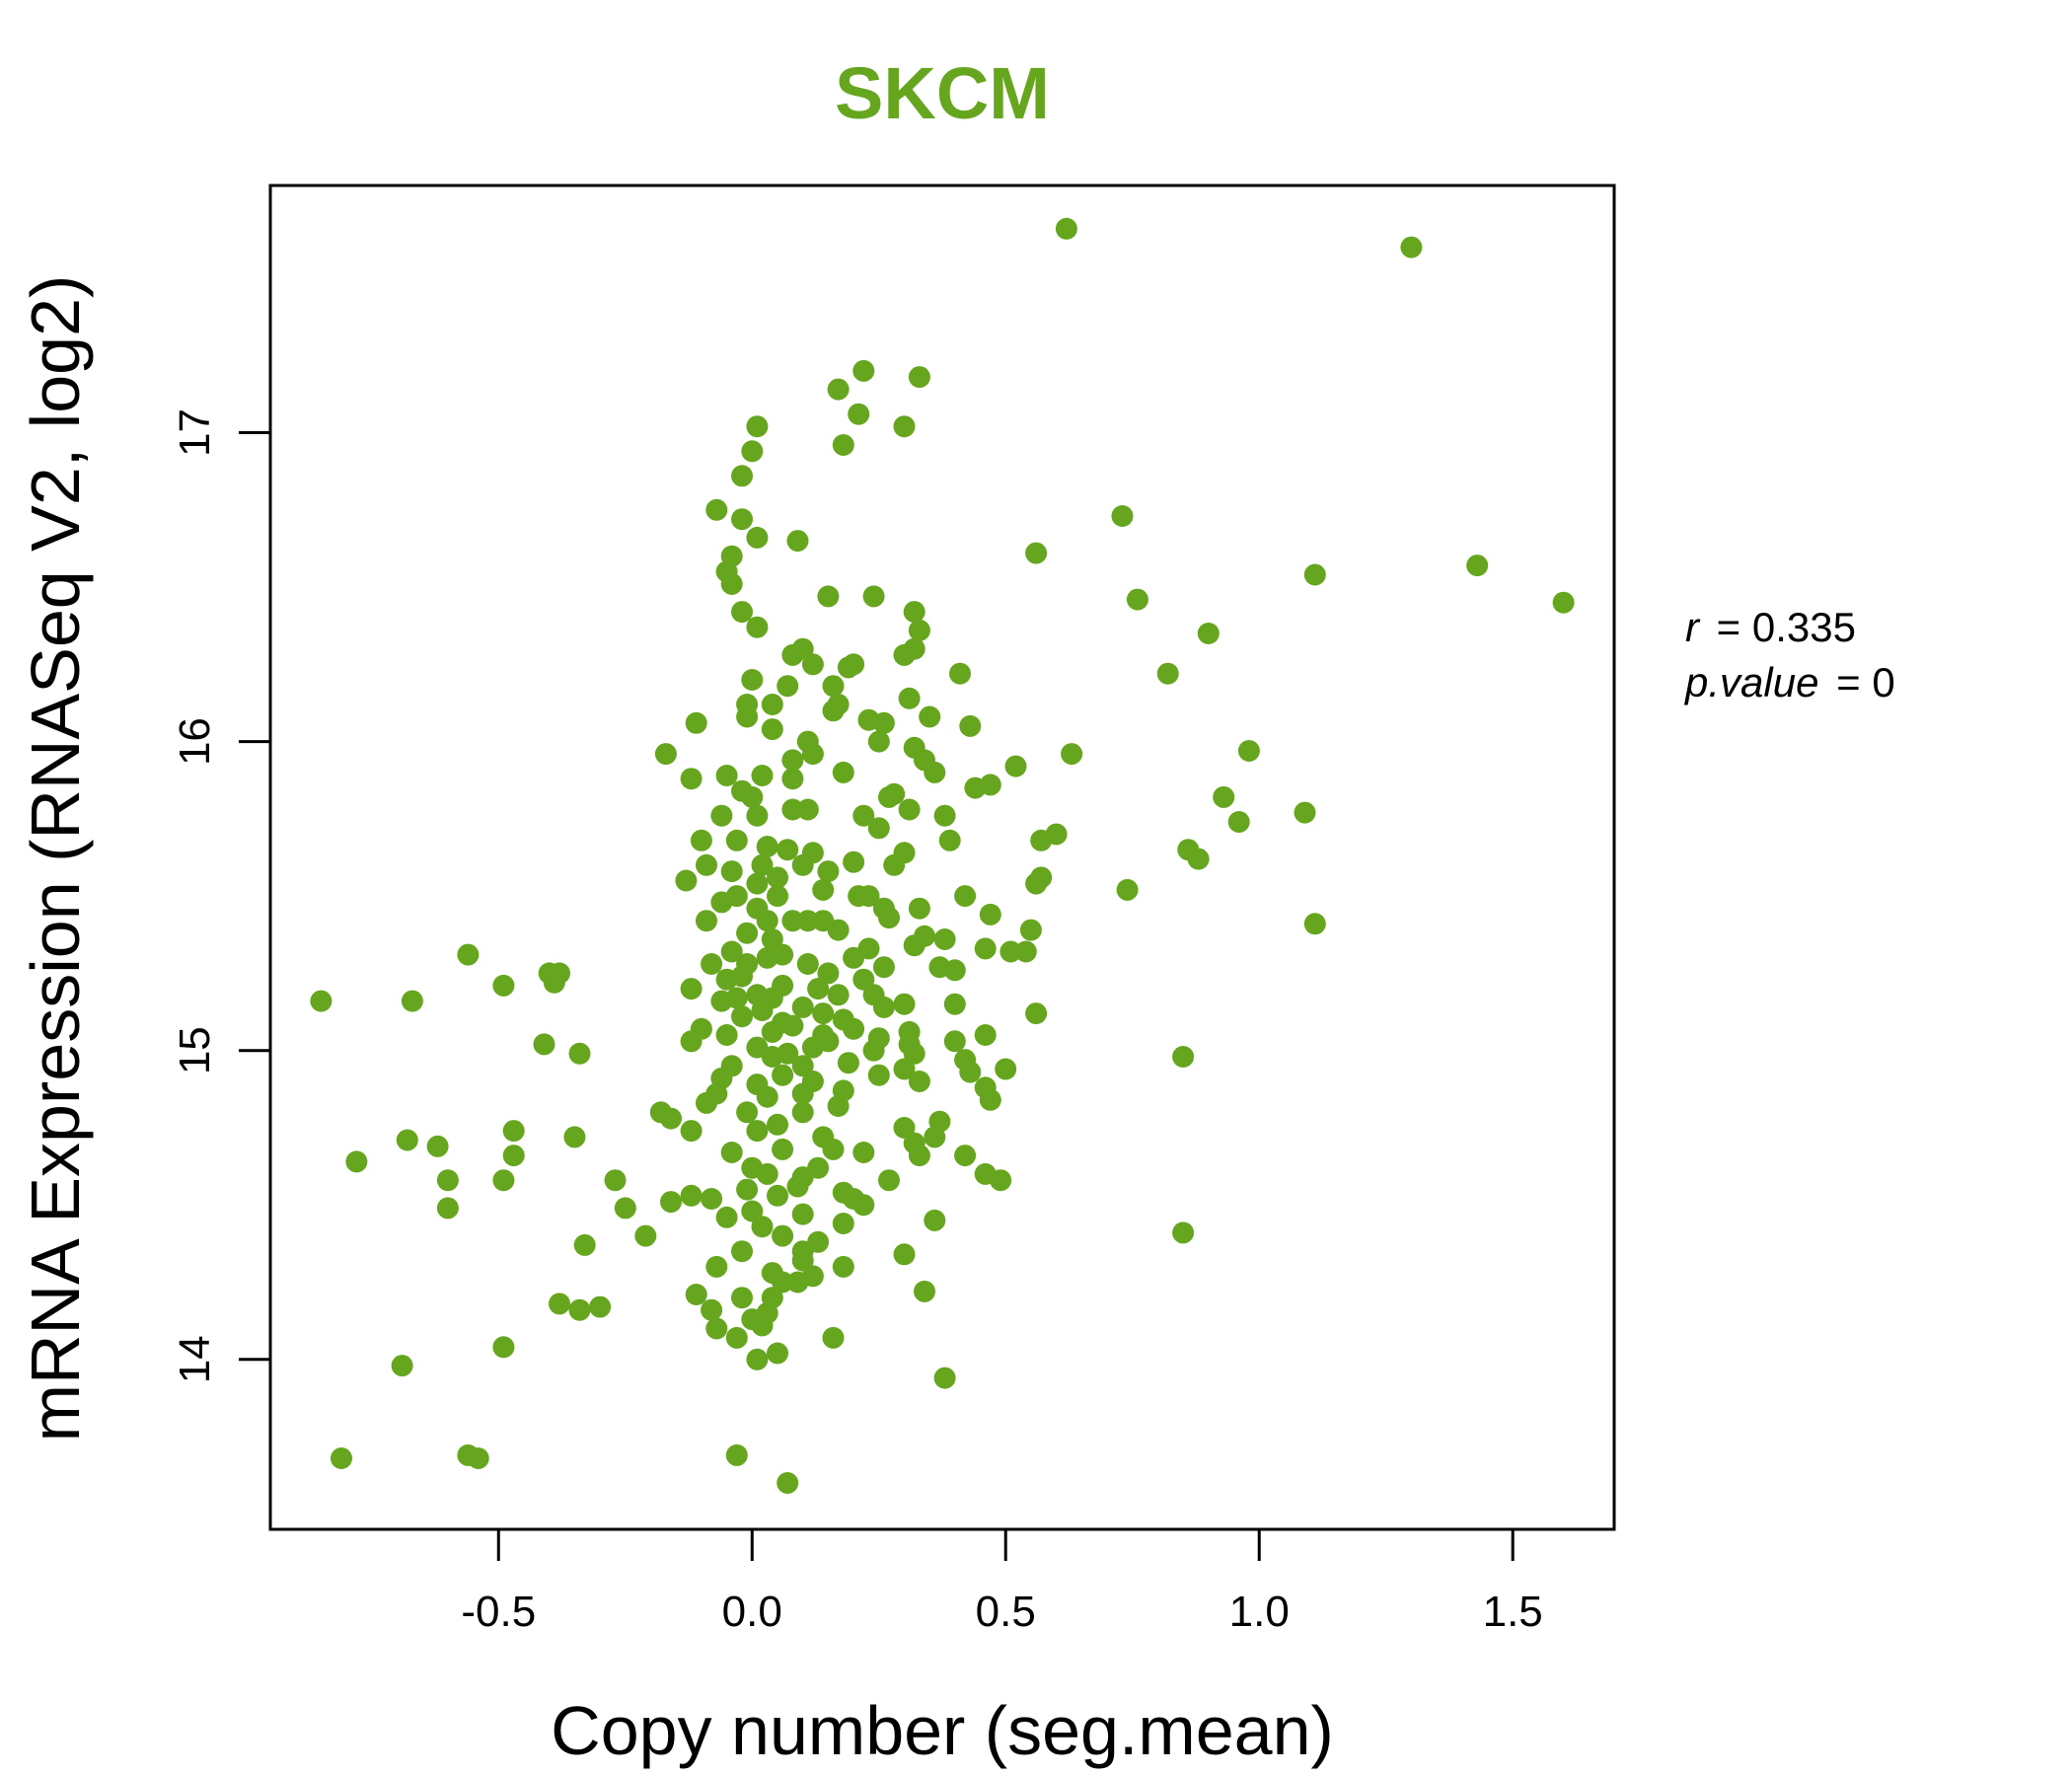 This screenshot has height=1776, width=2072. I want to click on x-tick-label: 1.5, so click(1513, 1612).